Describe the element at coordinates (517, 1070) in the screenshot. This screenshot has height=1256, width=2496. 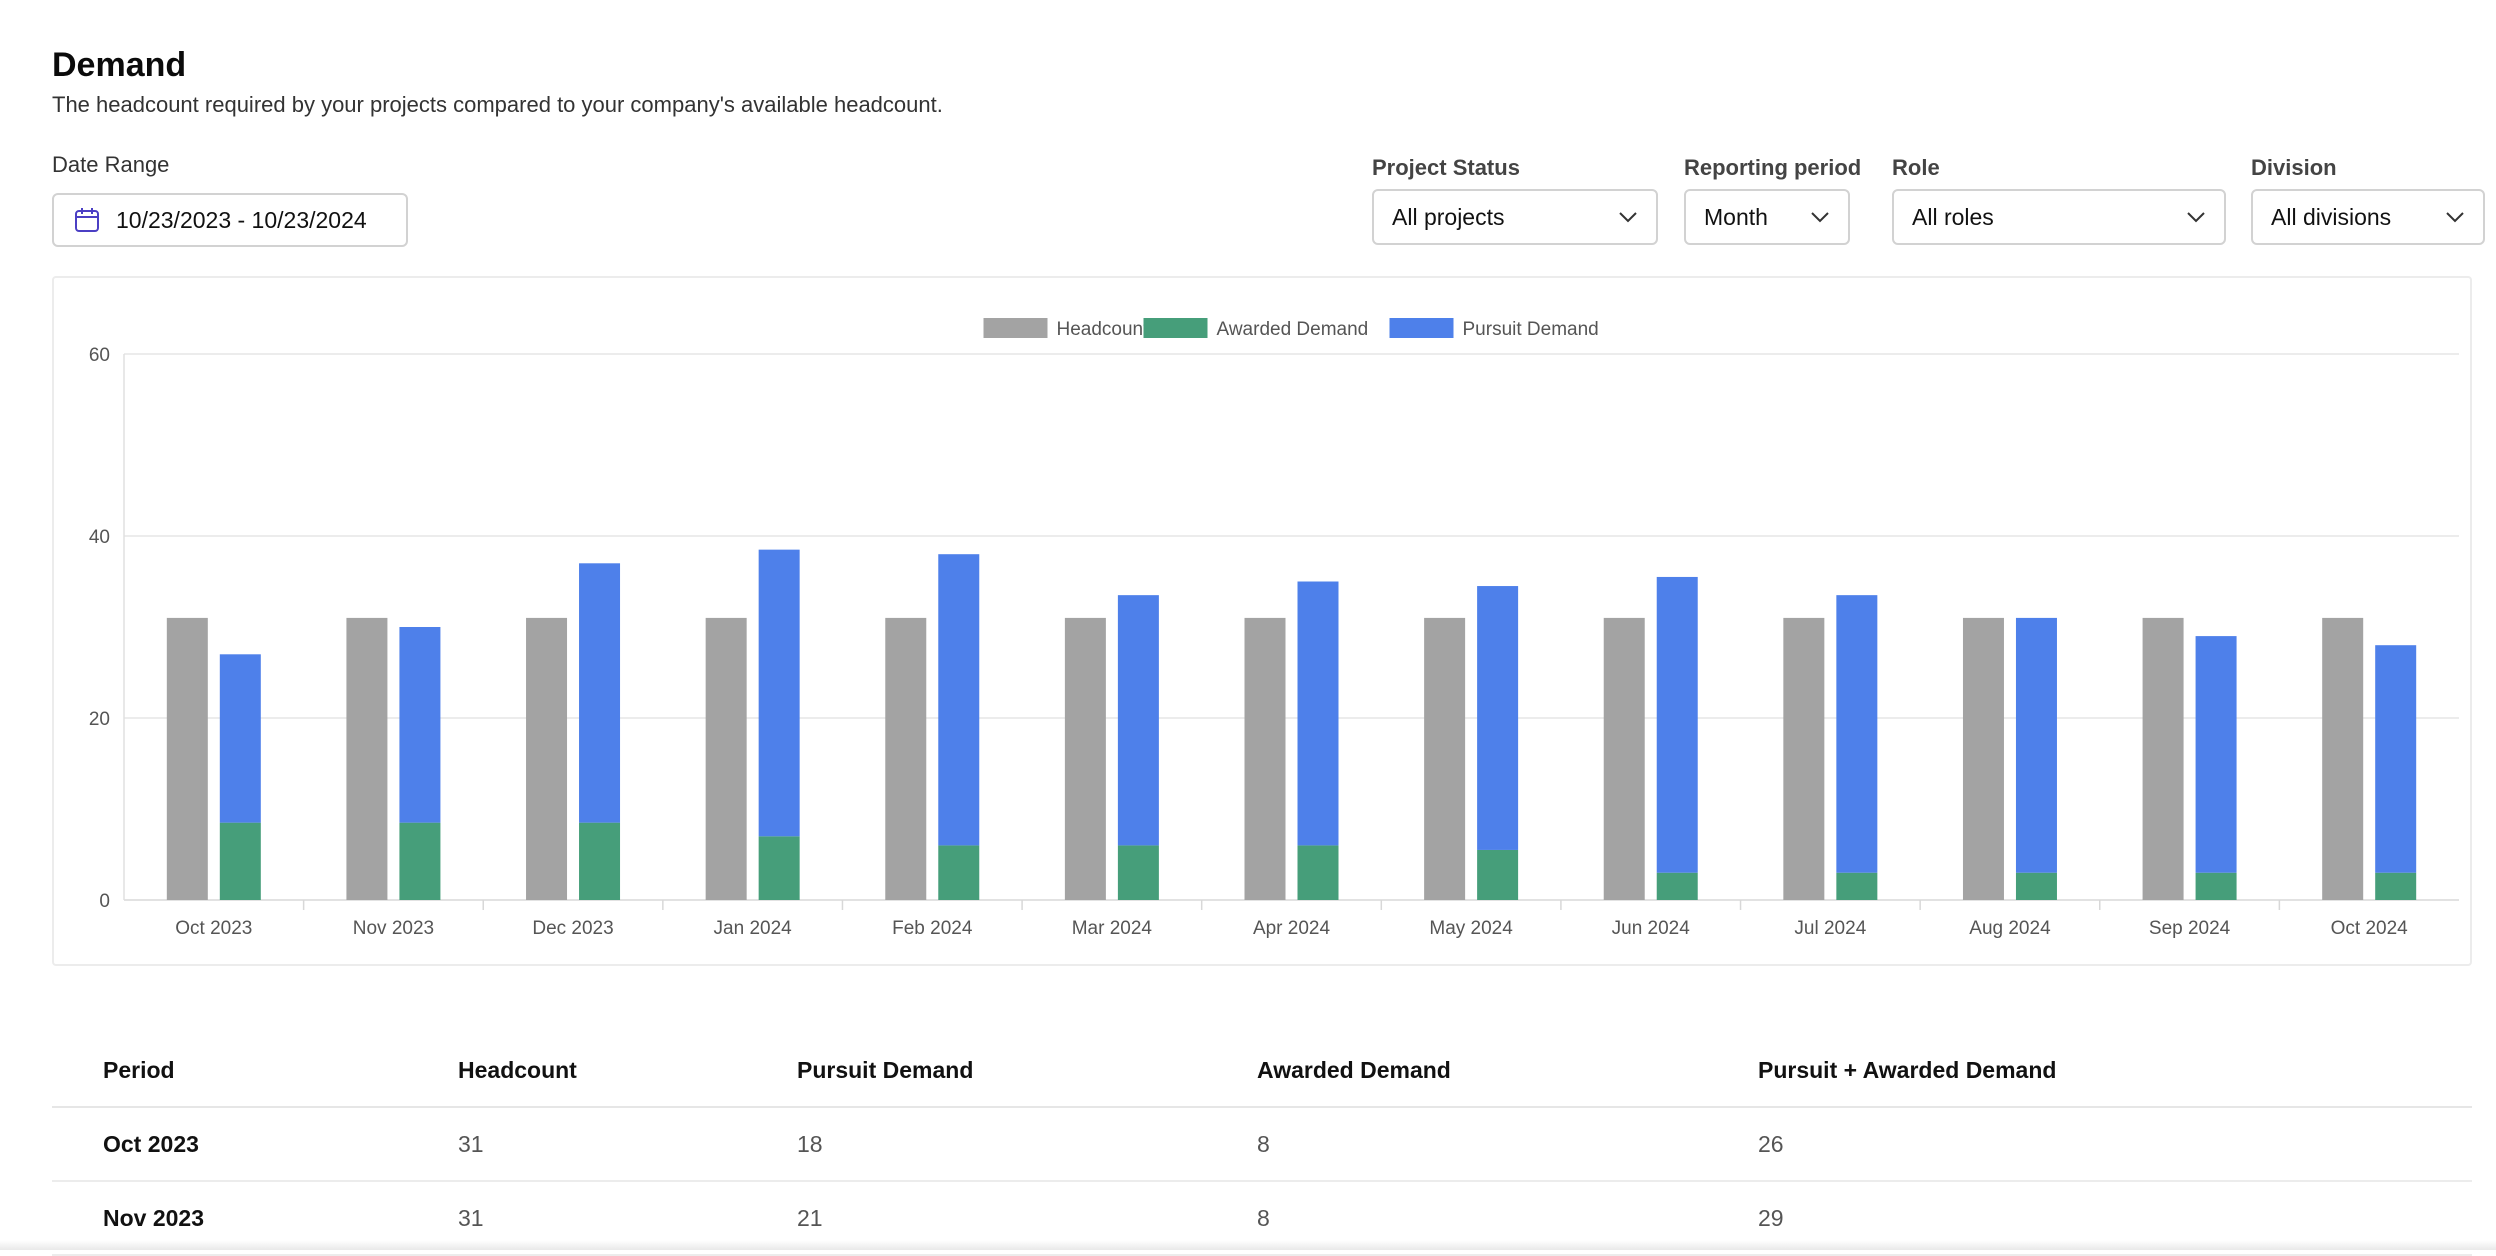
I see `column-header-headcount: Headcount` at that location.